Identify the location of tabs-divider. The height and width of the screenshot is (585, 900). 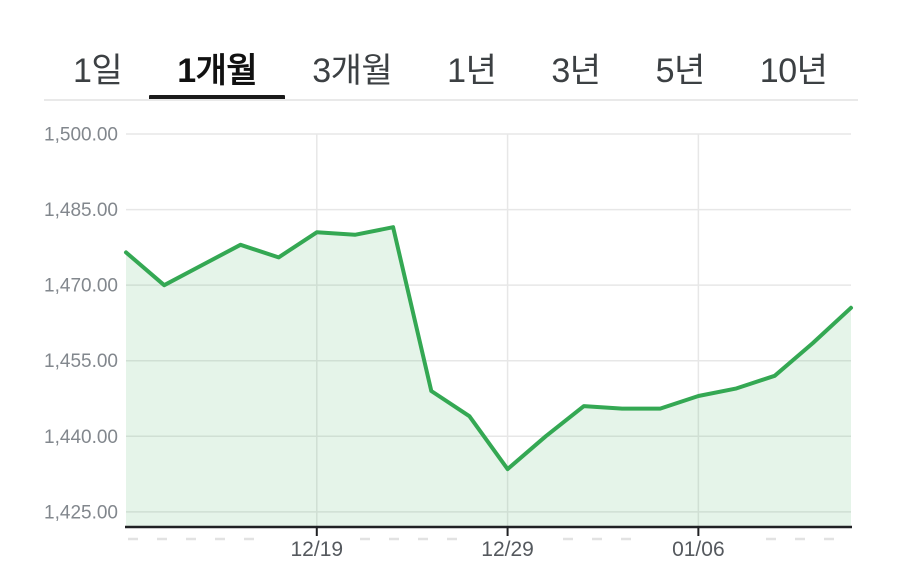
(451, 100).